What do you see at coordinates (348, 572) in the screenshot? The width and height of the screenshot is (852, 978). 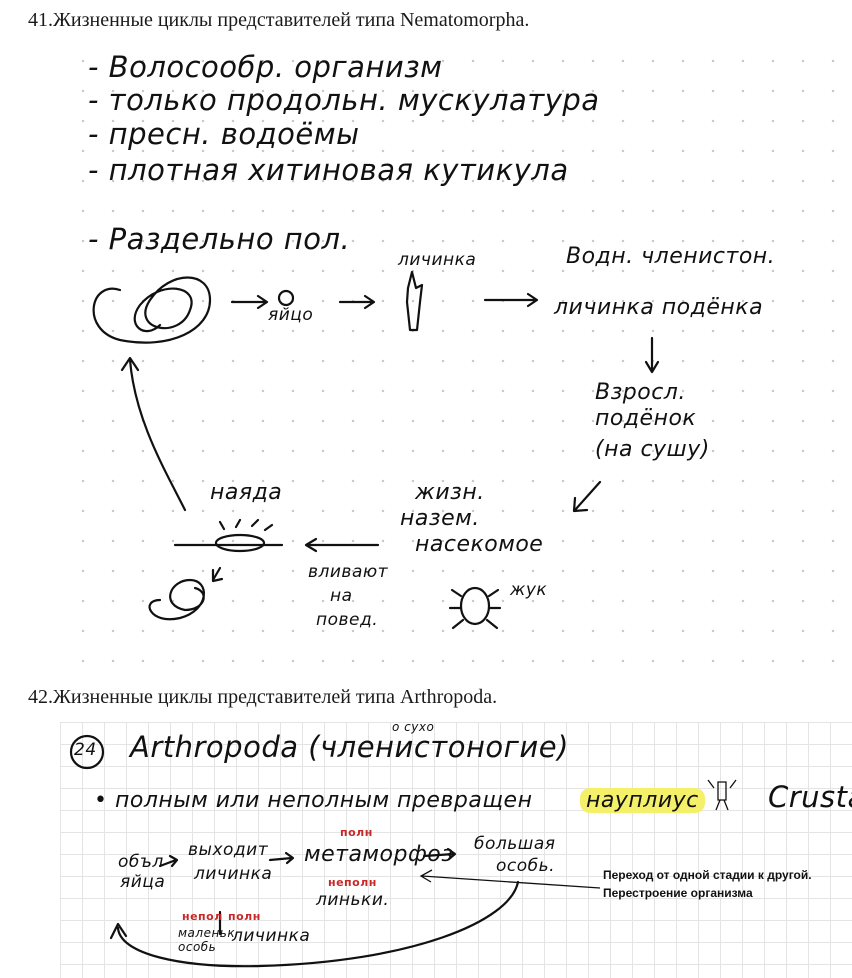 I see `label-pushes-1: вливают` at bounding box center [348, 572].